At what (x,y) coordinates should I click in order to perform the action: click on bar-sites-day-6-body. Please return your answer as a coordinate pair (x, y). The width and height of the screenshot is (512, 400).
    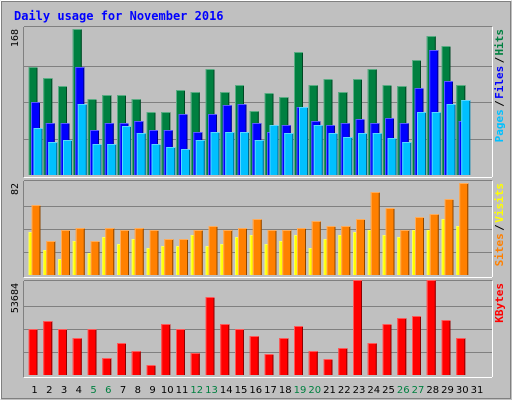
    Looking at the image, I should click on (110, 251).